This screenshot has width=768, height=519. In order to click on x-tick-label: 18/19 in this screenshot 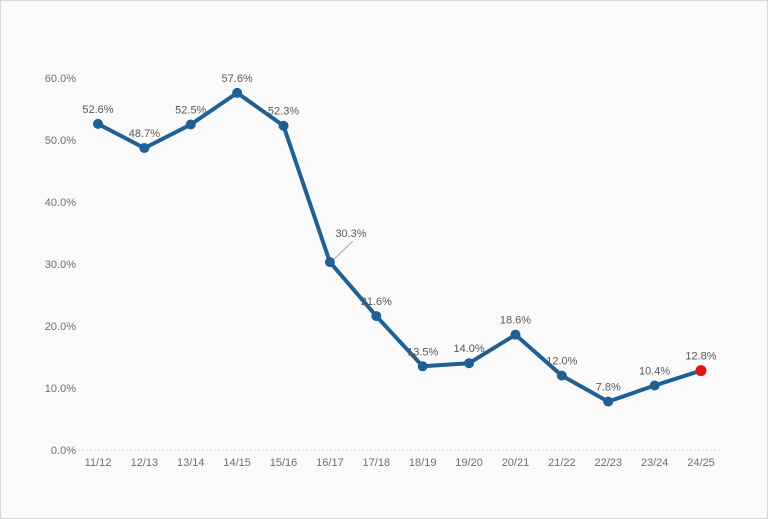, I will do `click(423, 463)`.